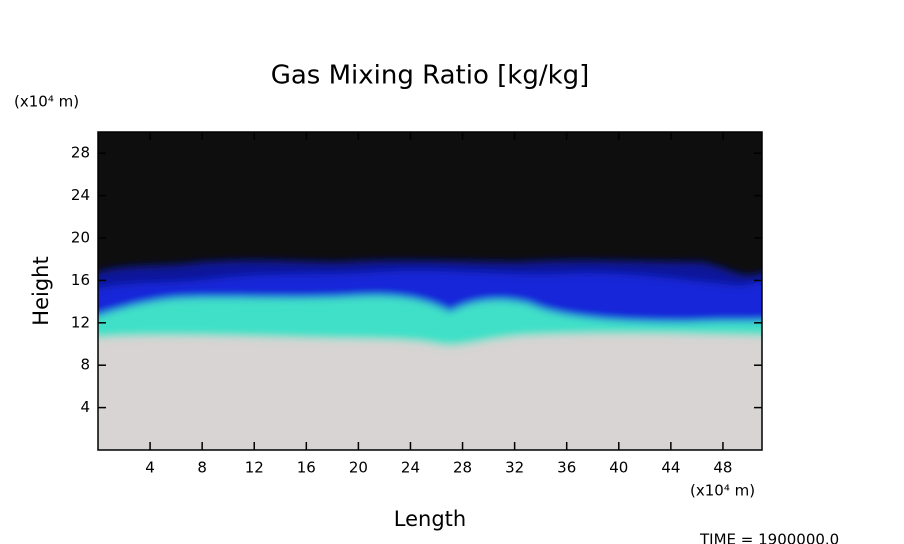  I want to click on x-tick-label: 16, so click(306, 468).